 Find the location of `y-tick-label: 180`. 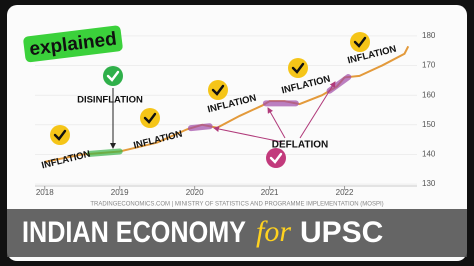

y-tick-label: 180 is located at coordinates (429, 35).